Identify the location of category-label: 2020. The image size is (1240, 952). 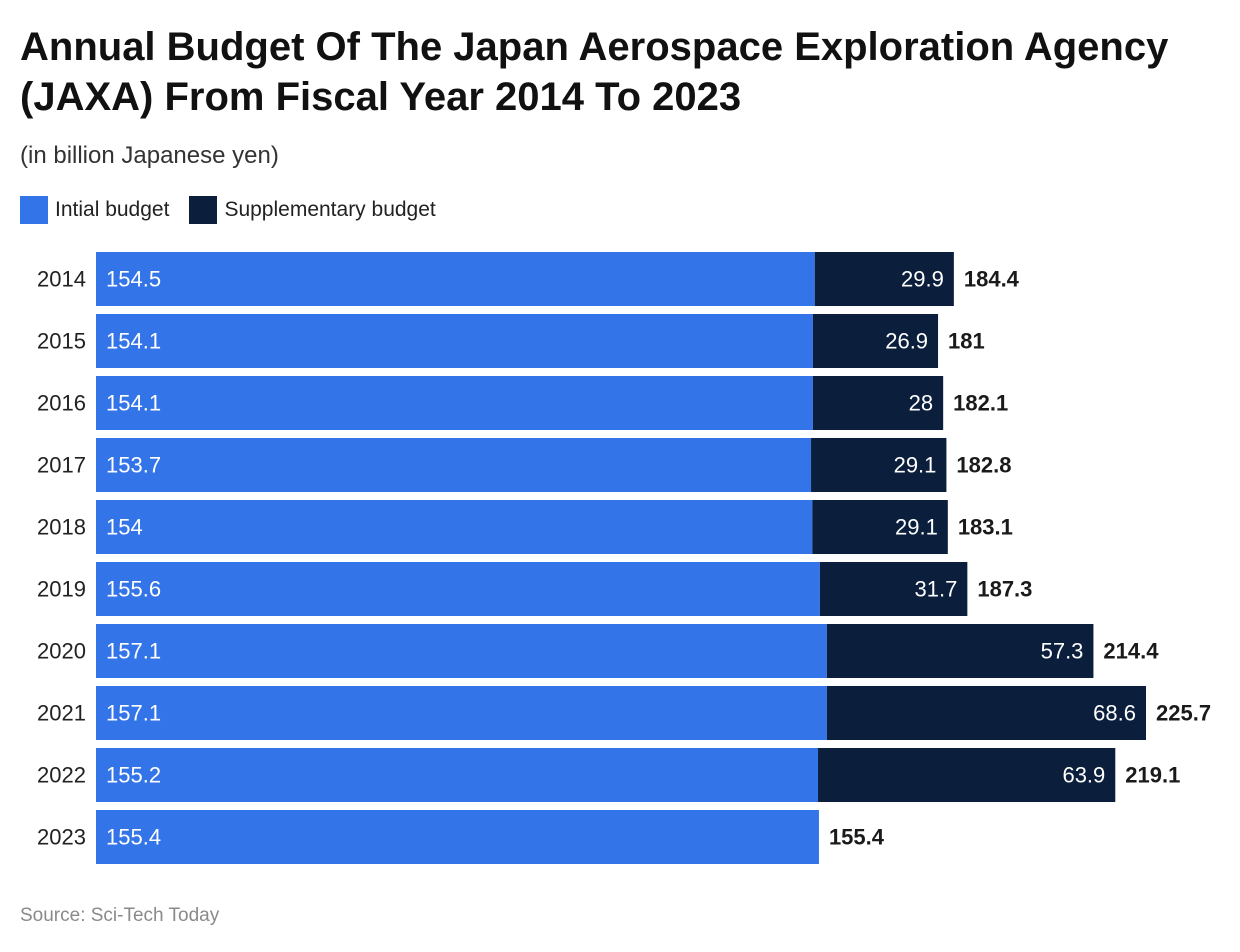
(61, 651).